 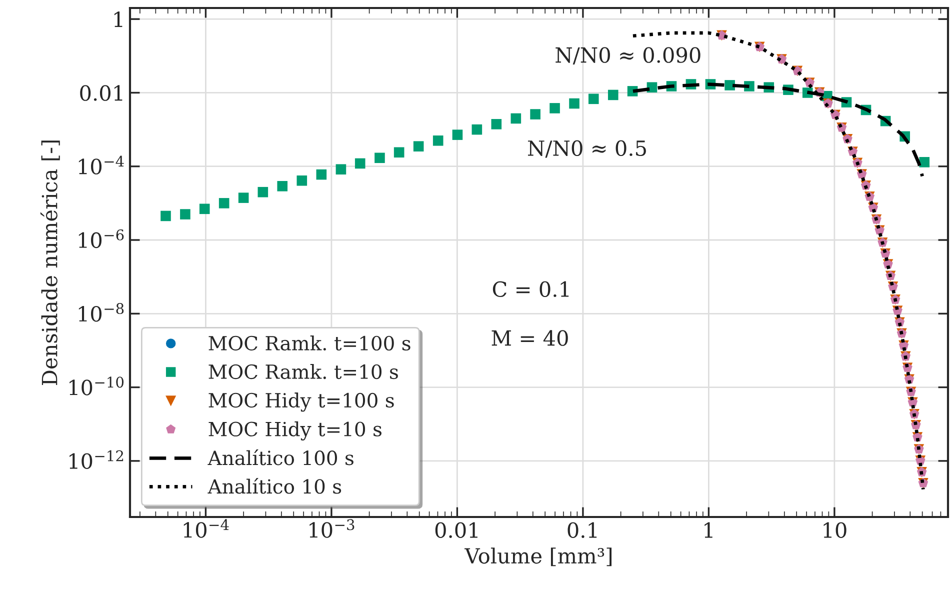 What do you see at coordinates (456, 530) in the screenshot?
I see `x-tick-label: 0.01` at bounding box center [456, 530].